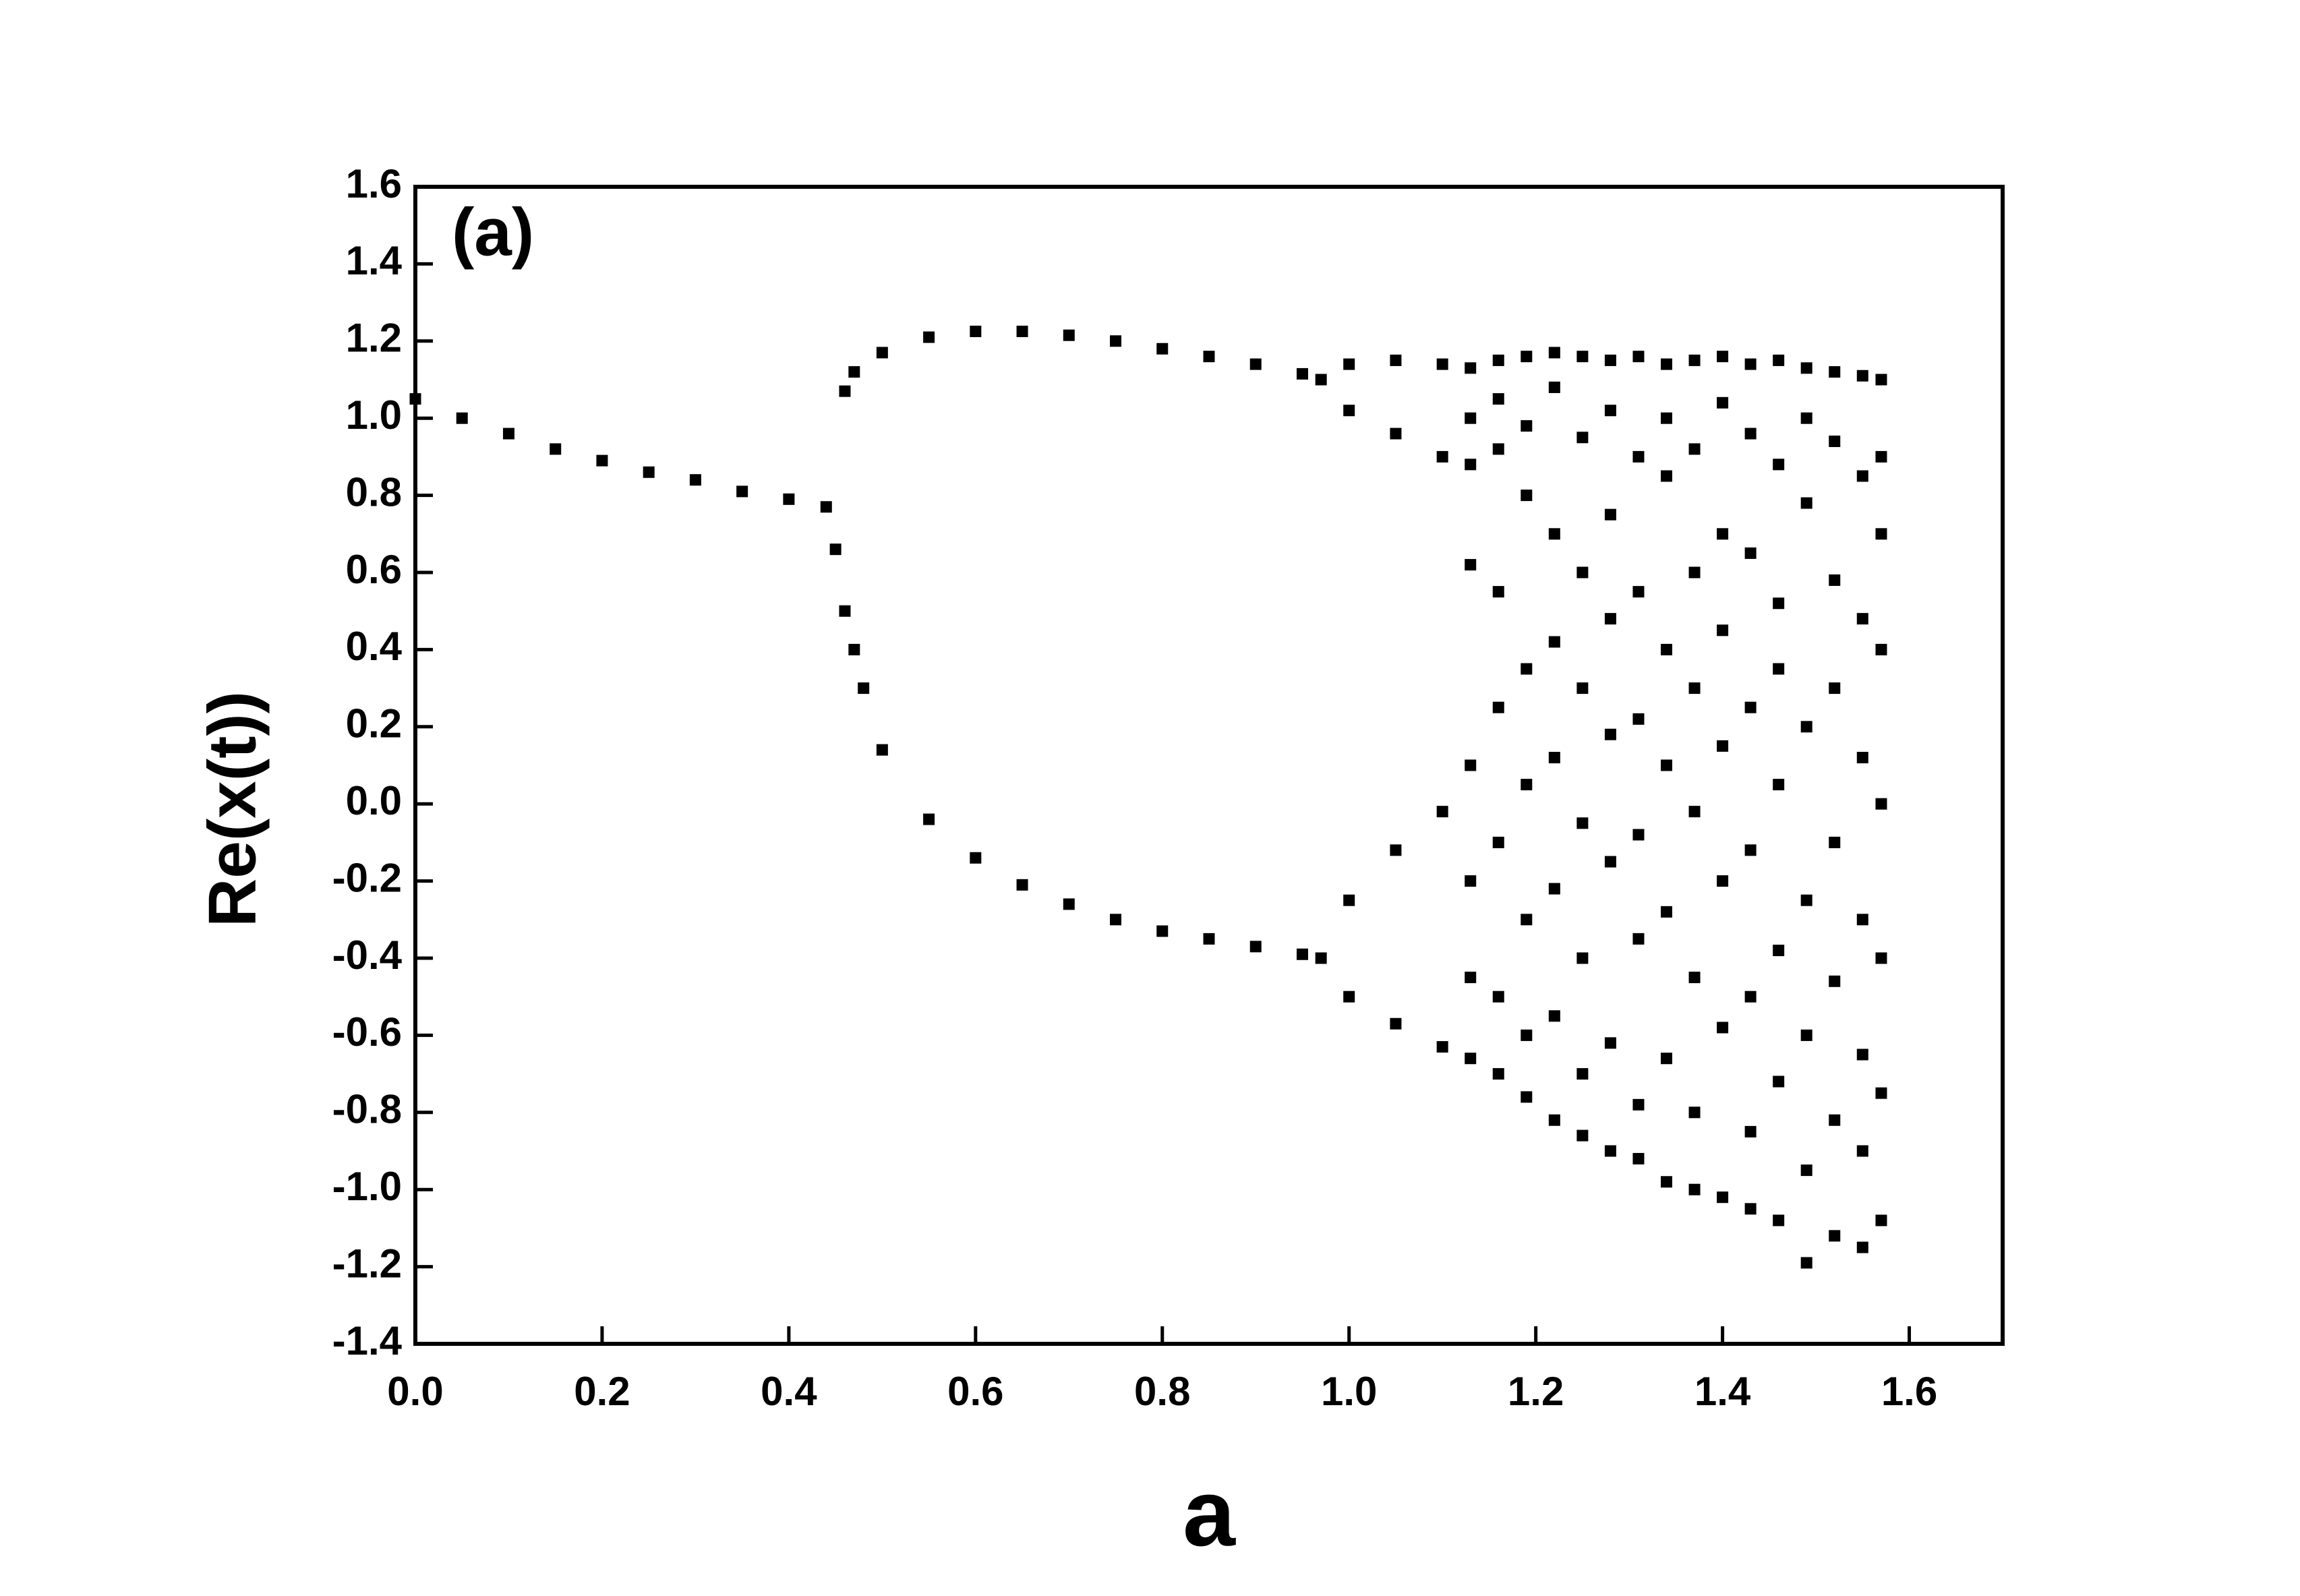  What do you see at coordinates (367, 1032) in the screenshot?
I see `y-tick-label: -0.6` at bounding box center [367, 1032].